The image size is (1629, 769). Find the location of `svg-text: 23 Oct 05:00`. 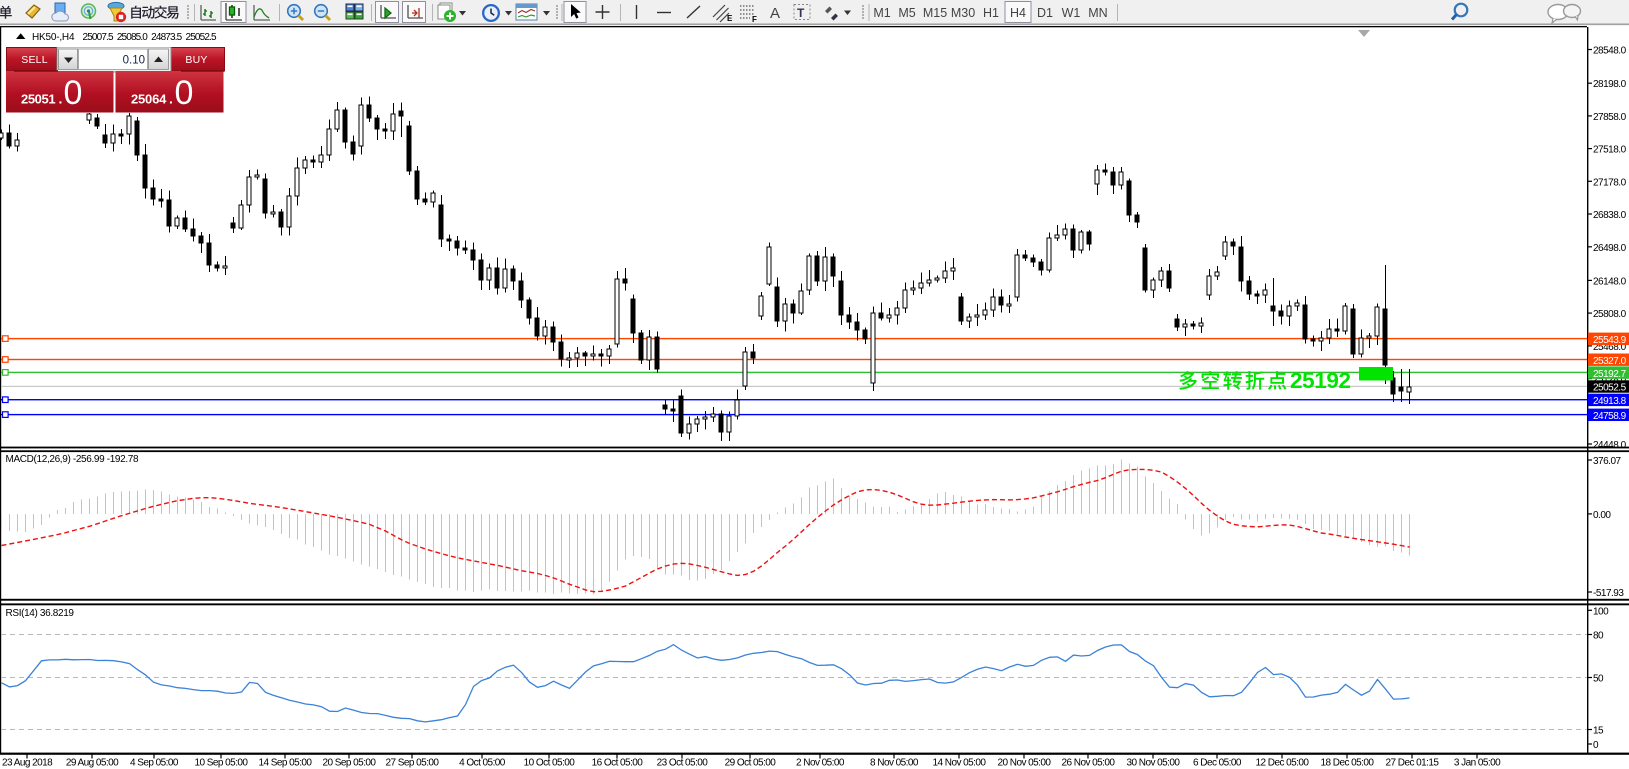

svg-text: 23 Oct 05:00 is located at coordinates (683, 763).